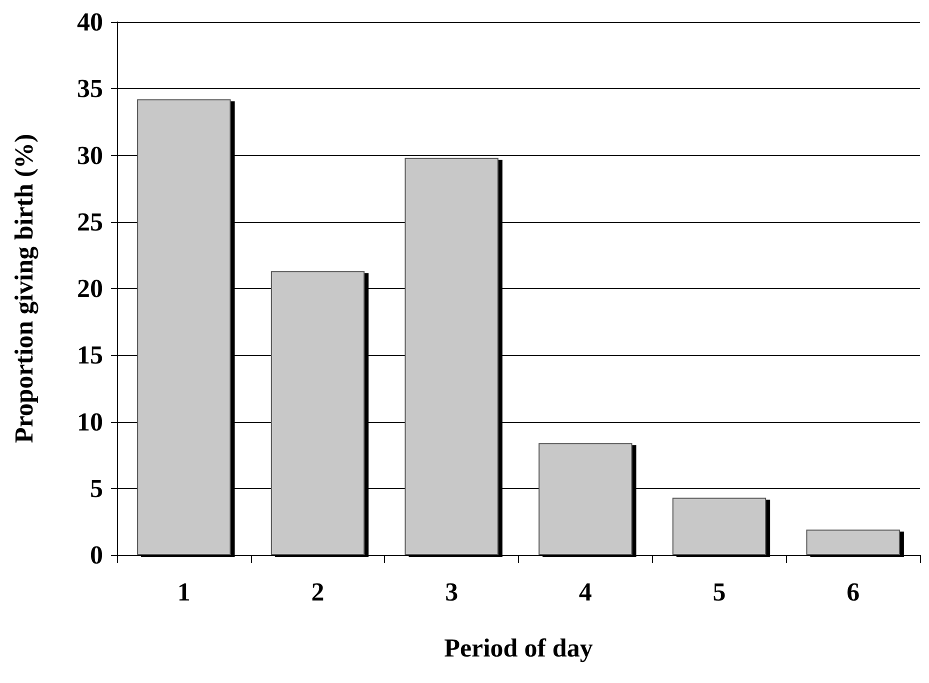 The width and height of the screenshot is (929, 683). What do you see at coordinates (518, 648) in the screenshot?
I see `x-axis-title: Period of day` at bounding box center [518, 648].